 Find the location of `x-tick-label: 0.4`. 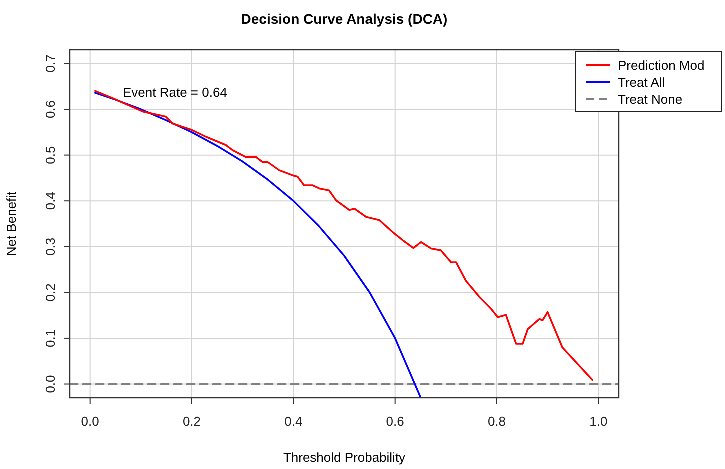

x-tick-label: 0.4 is located at coordinates (293, 421).